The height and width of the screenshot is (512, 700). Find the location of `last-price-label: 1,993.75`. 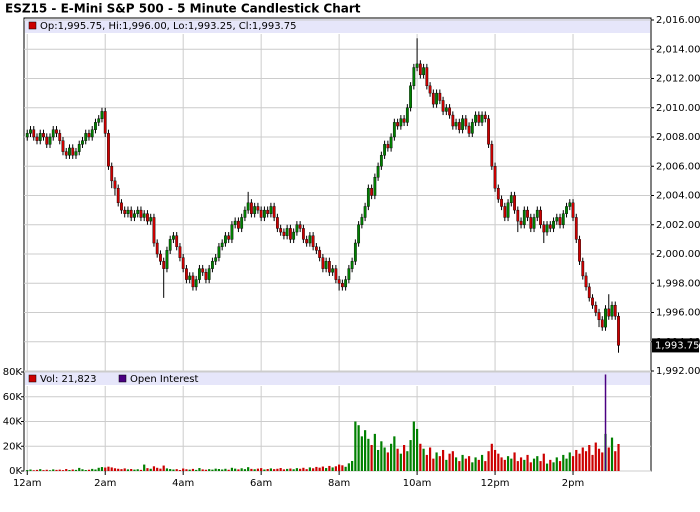

last-price-label: 1,993.75 is located at coordinates (677, 345).